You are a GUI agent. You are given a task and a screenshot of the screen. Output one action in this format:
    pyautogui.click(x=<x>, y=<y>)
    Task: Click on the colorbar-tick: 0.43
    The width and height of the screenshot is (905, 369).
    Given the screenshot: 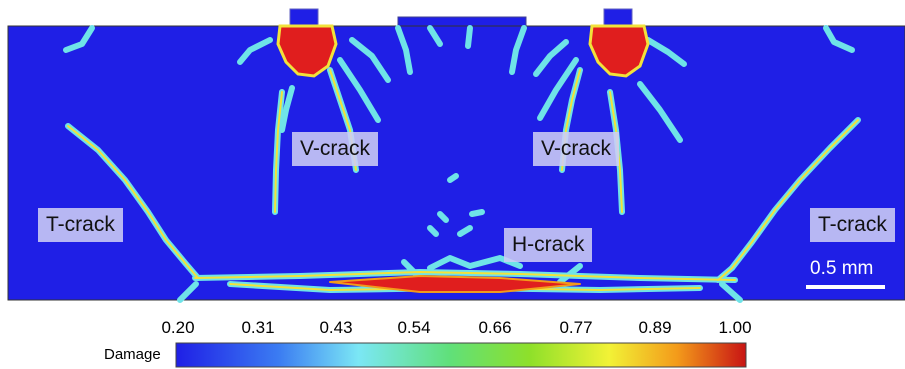 What is the action you would take?
    pyautogui.click(x=336, y=327)
    